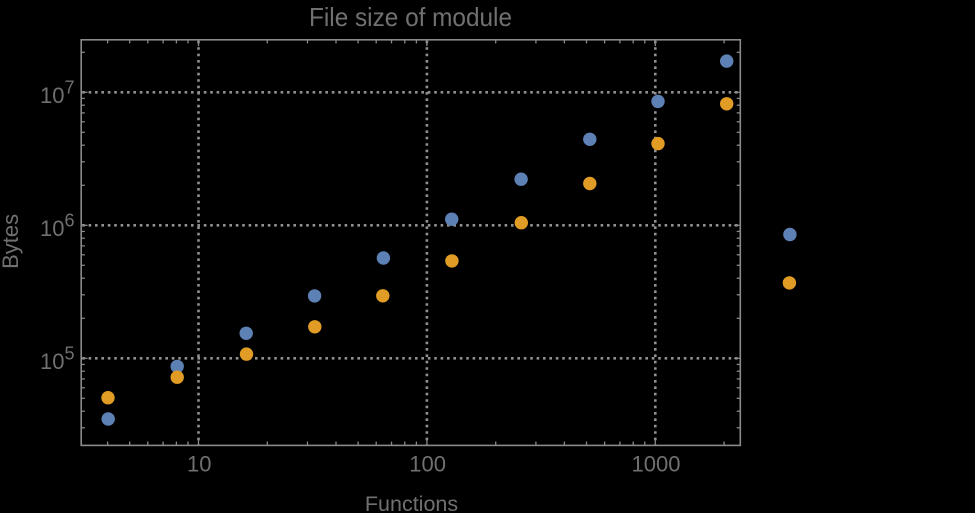 The image size is (975, 513). I want to click on svg-text: 100, so click(427, 464).